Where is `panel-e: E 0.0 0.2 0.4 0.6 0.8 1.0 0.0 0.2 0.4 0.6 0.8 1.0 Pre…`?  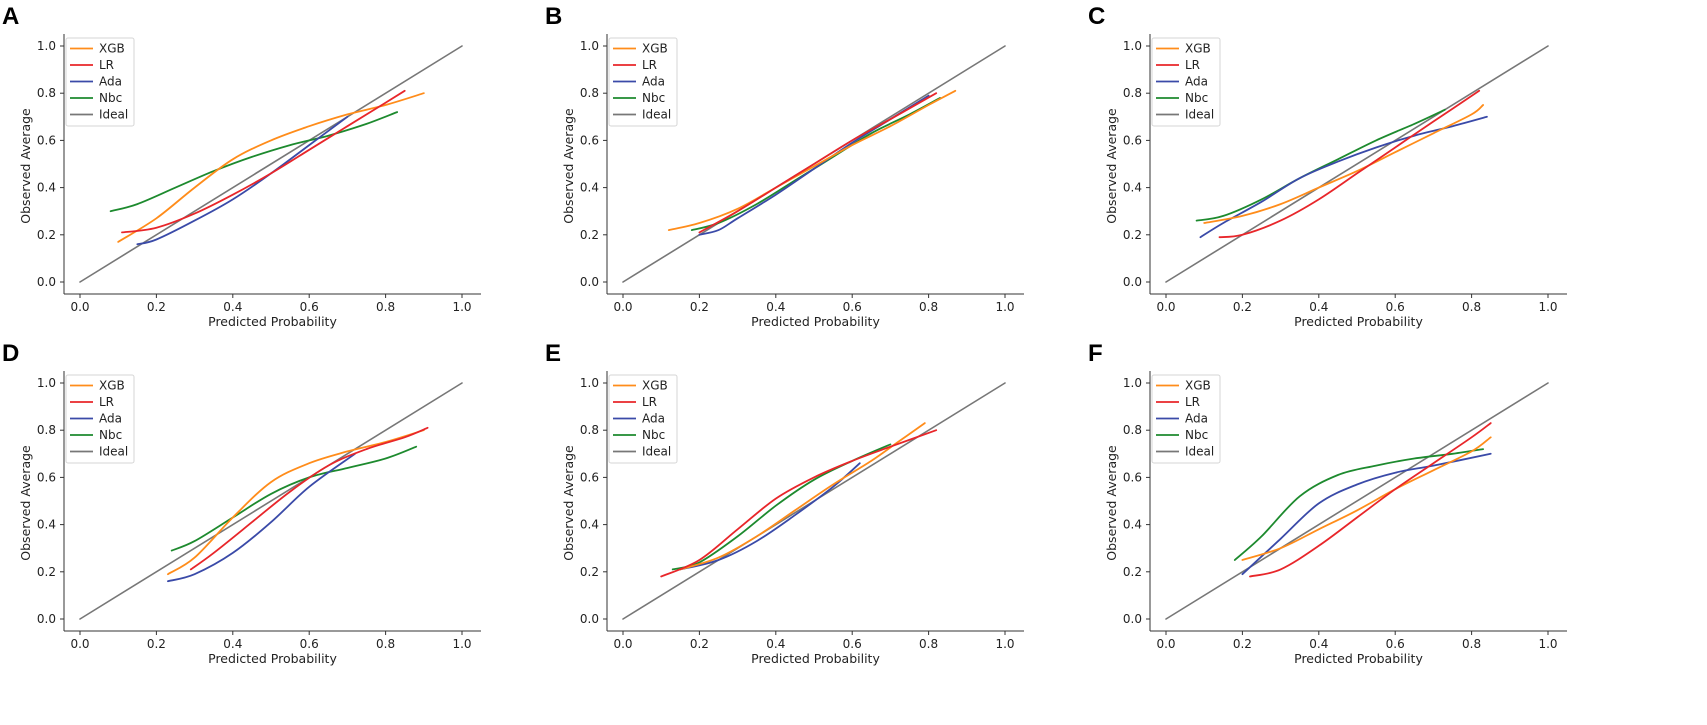 panel-e: E 0.0 0.2 0.4 0.6 0.8 1.0 0.0 0.2 0.4 0.6 0.8 1.0 Pre… is located at coordinates (784, 503).